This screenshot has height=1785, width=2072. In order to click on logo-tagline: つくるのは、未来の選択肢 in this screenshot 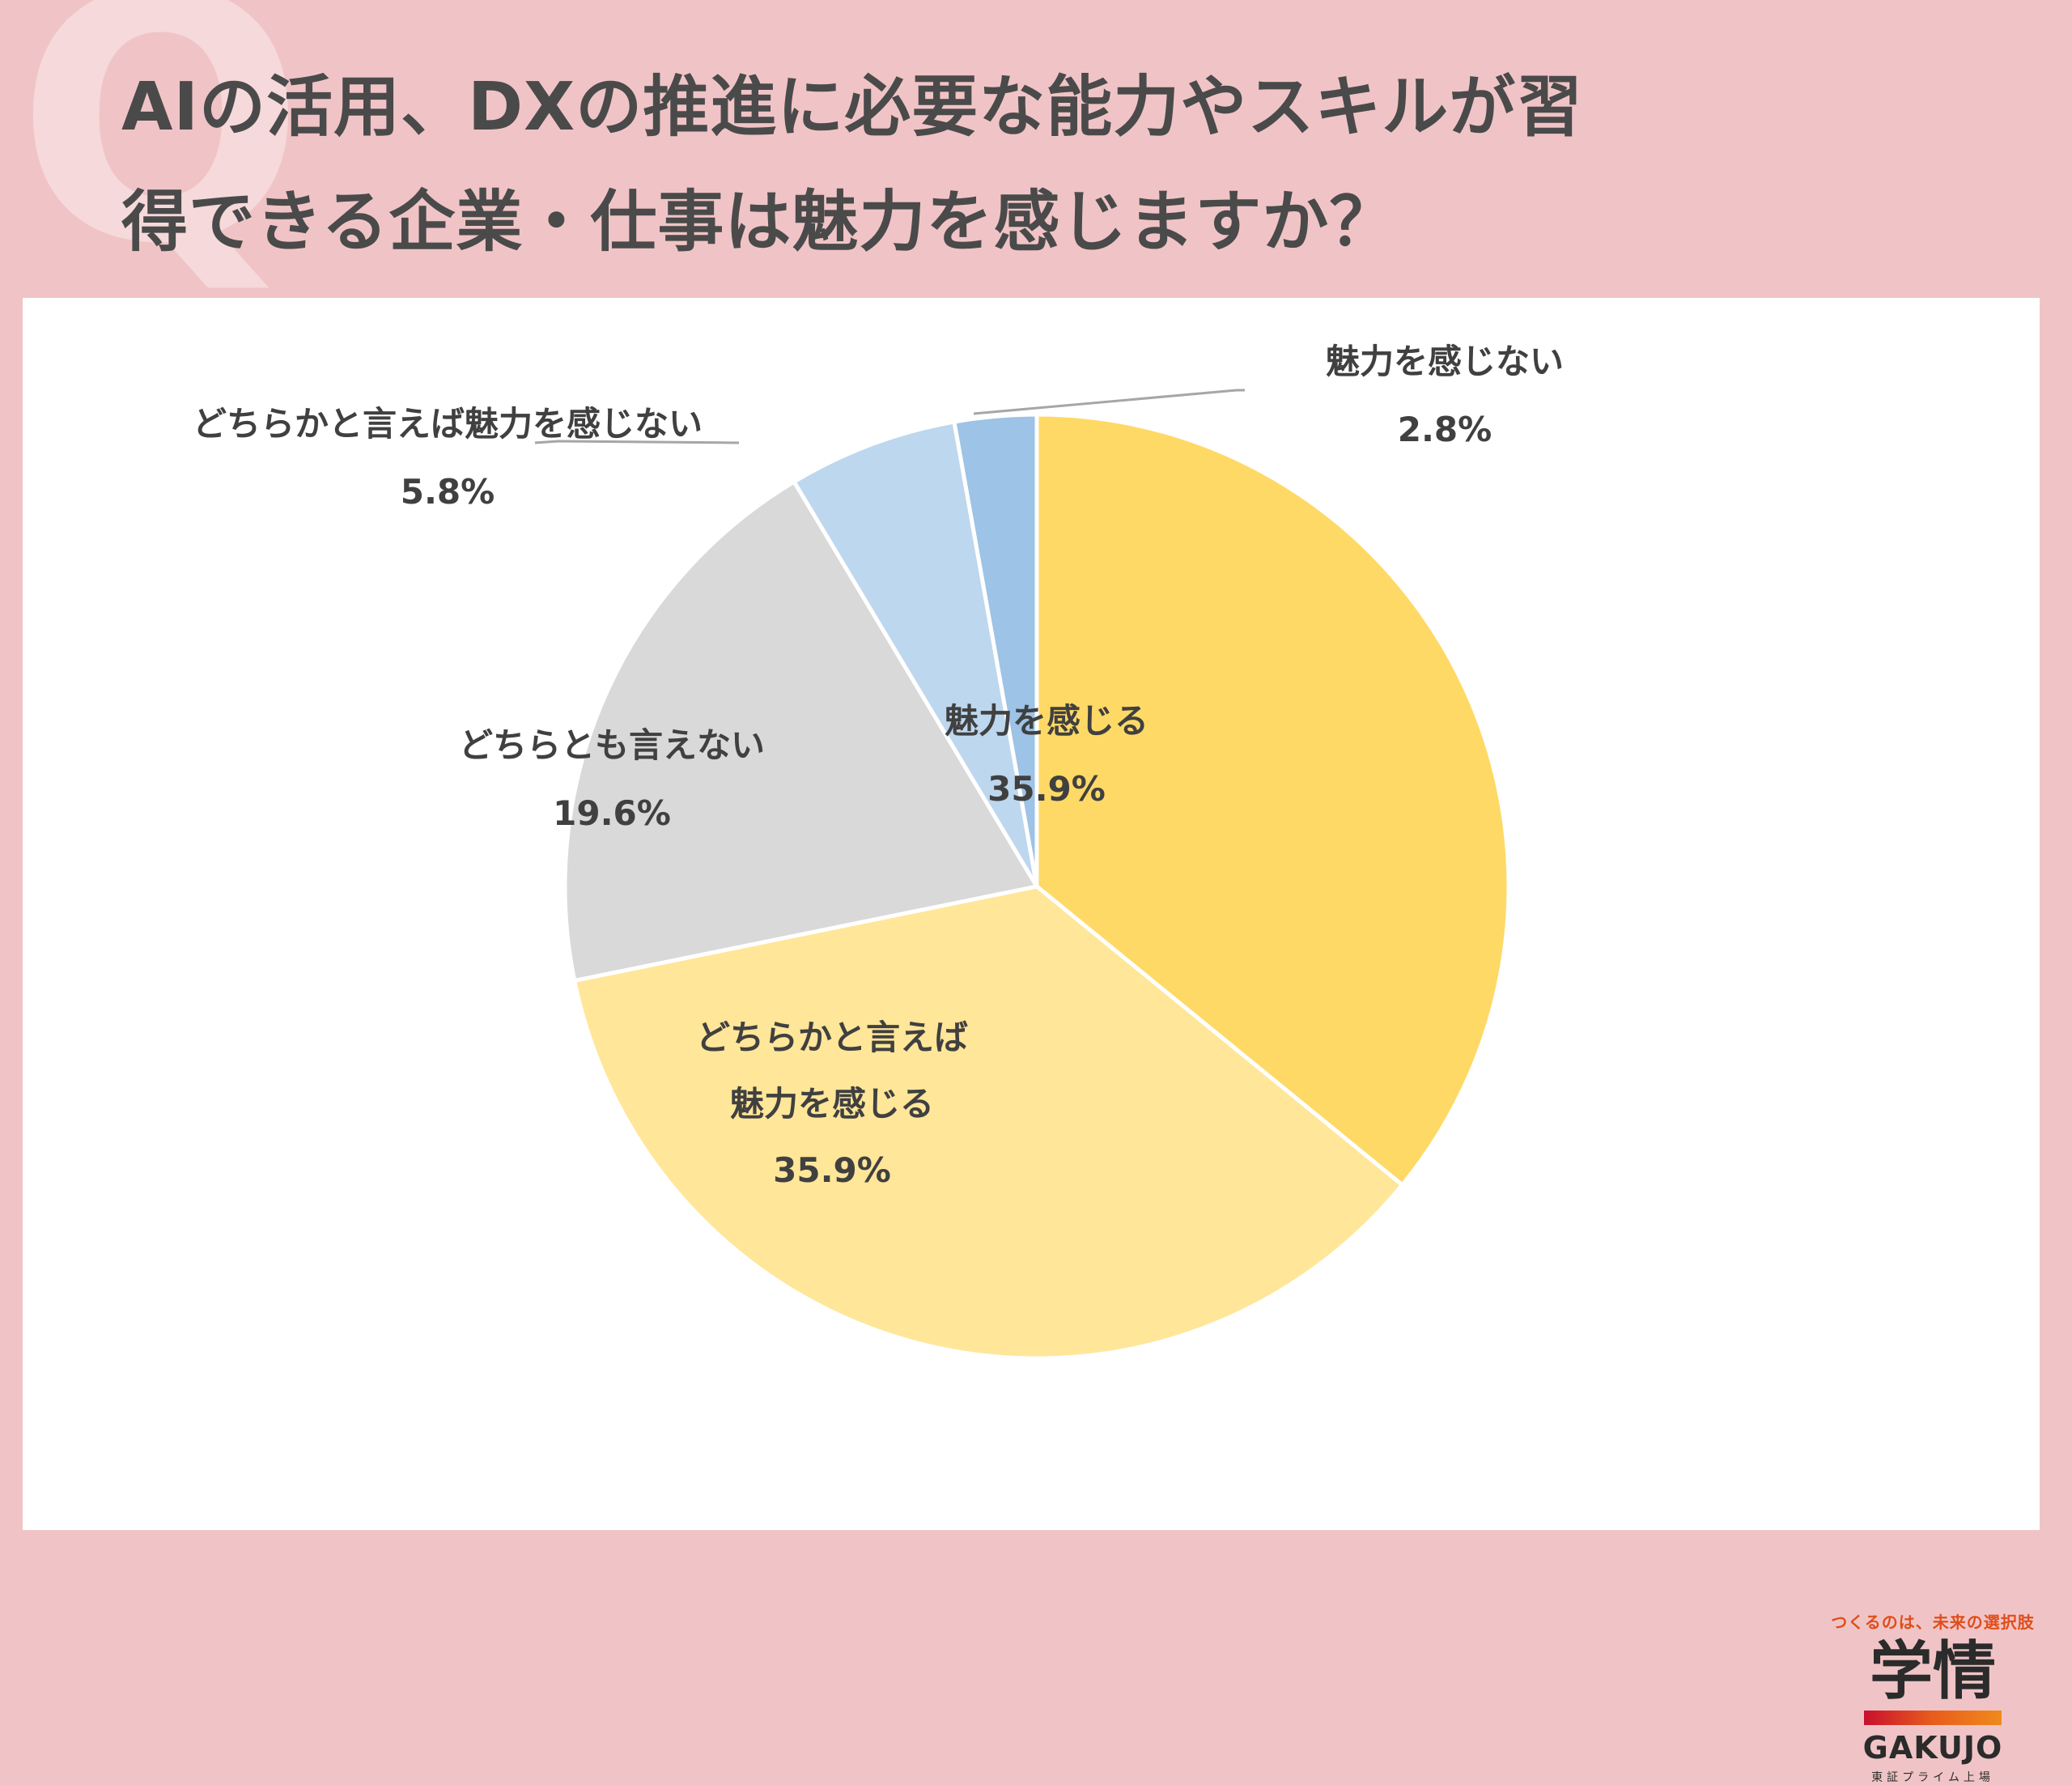, I will do `click(1933, 1622)`.